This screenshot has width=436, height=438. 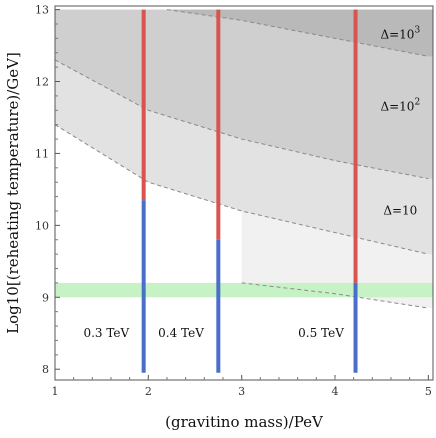 What do you see at coordinates (13, 193) in the screenshot?
I see `y-axis-title: Log10[(reheating temperature)/GeV]` at bounding box center [13, 193].